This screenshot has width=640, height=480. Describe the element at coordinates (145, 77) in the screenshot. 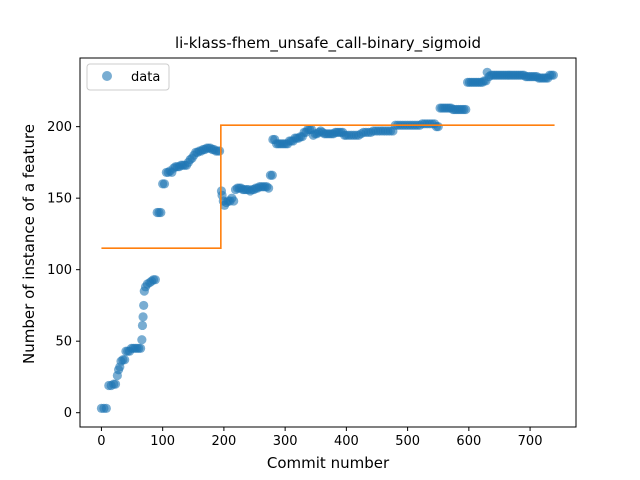

I see `legend-label-data: data` at that location.